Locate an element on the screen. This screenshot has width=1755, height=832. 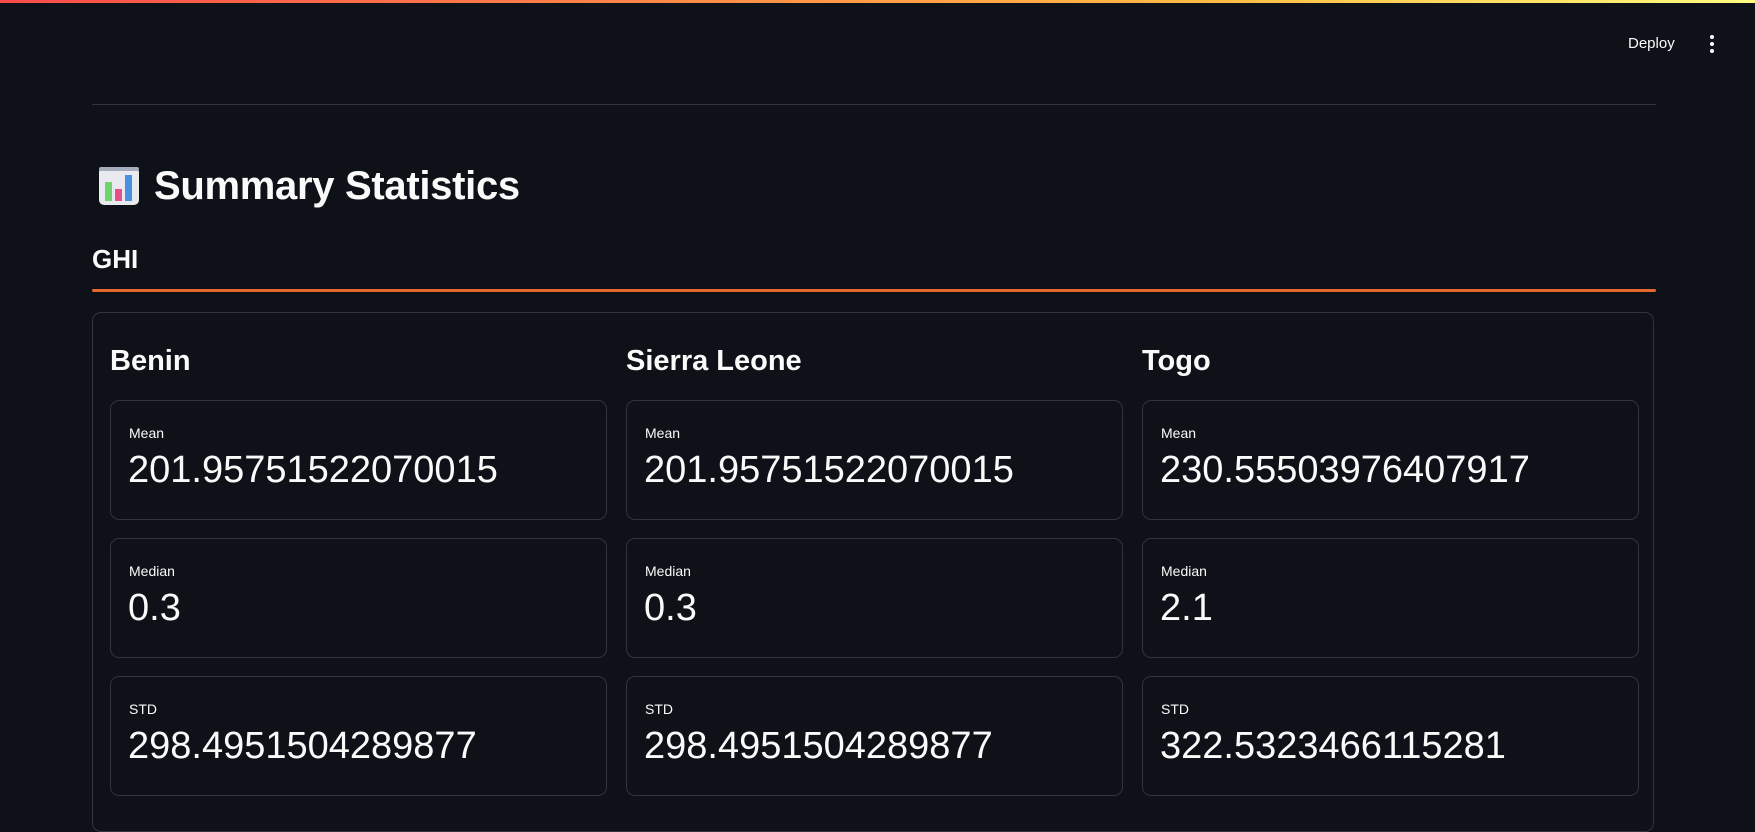
top-decoration-bar is located at coordinates (877, 1).